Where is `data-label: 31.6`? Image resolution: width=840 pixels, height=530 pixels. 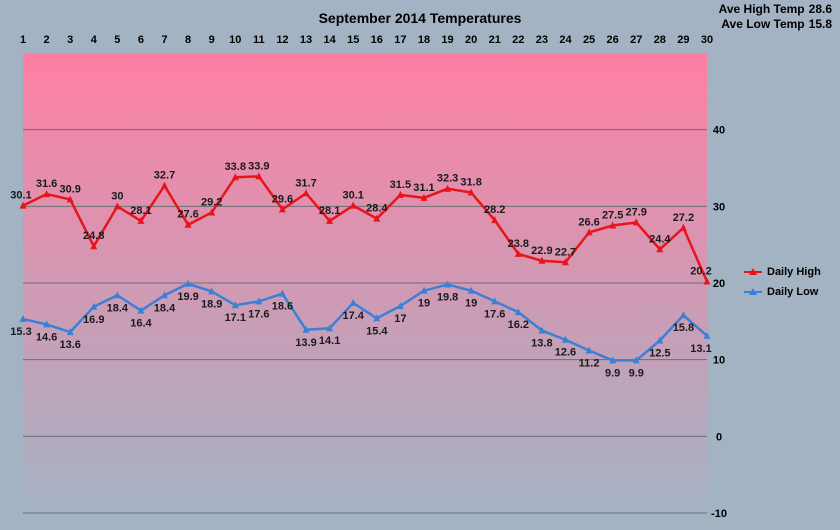 data-label: 31.6 is located at coordinates (46, 184).